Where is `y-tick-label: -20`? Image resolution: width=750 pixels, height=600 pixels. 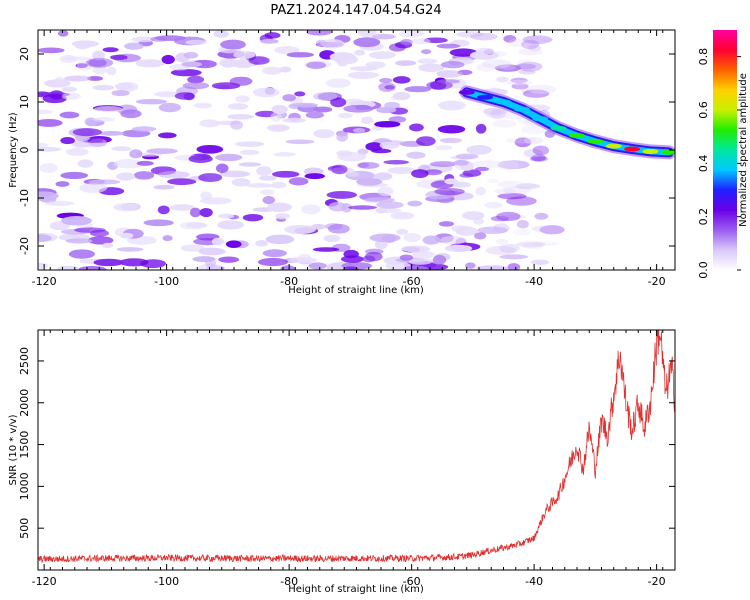 y-tick-label: -20 is located at coordinates (24, 246).